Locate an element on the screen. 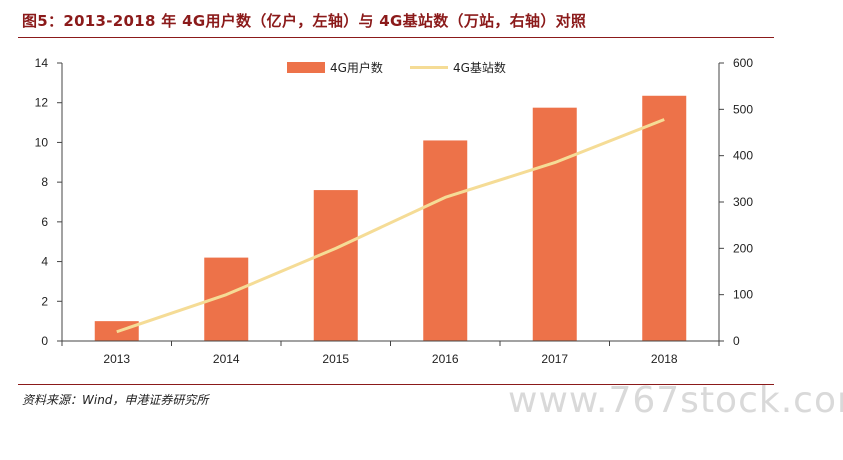 This screenshot has width=843, height=460. left-tick-label: 12 is located at coordinates (42, 103).